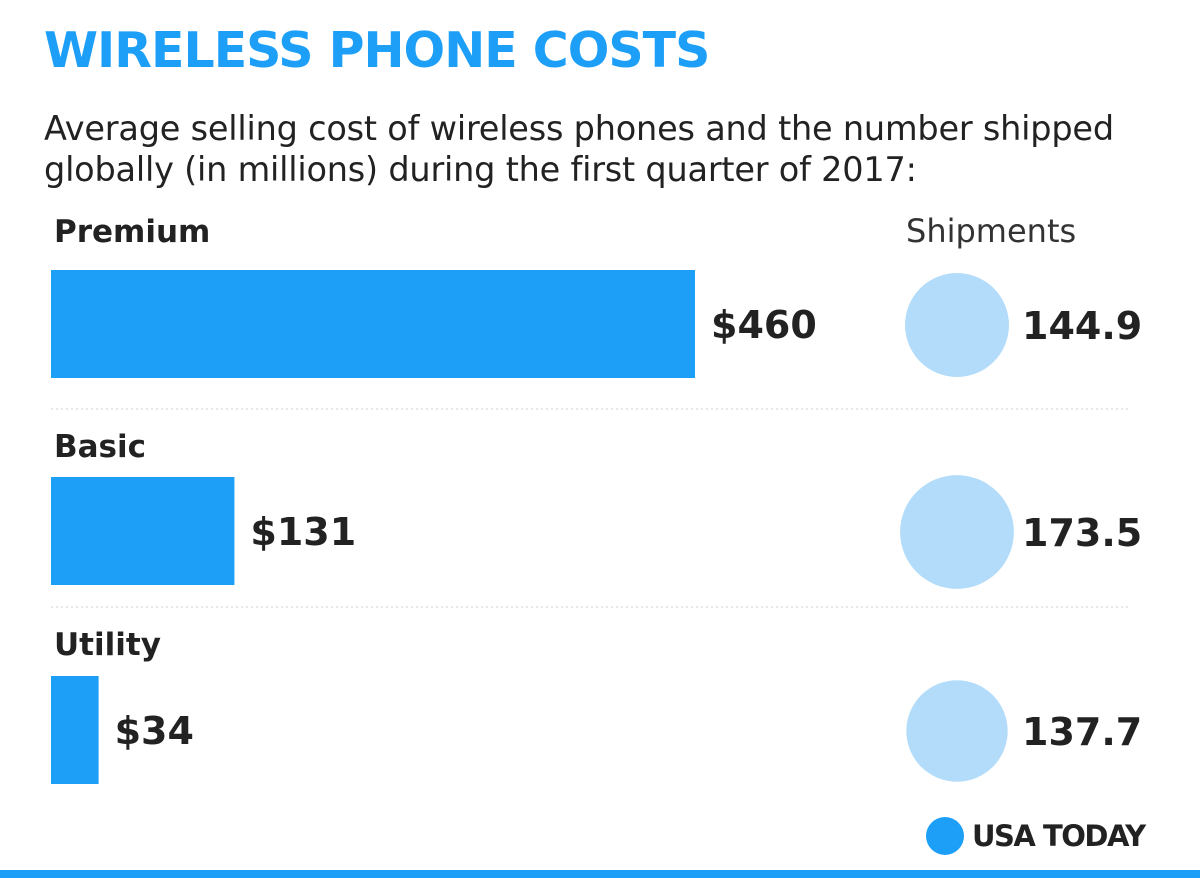 This screenshot has height=878, width=1200. What do you see at coordinates (303, 532) in the screenshot?
I see `cost-value-label: $131` at bounding box center [303, 532].